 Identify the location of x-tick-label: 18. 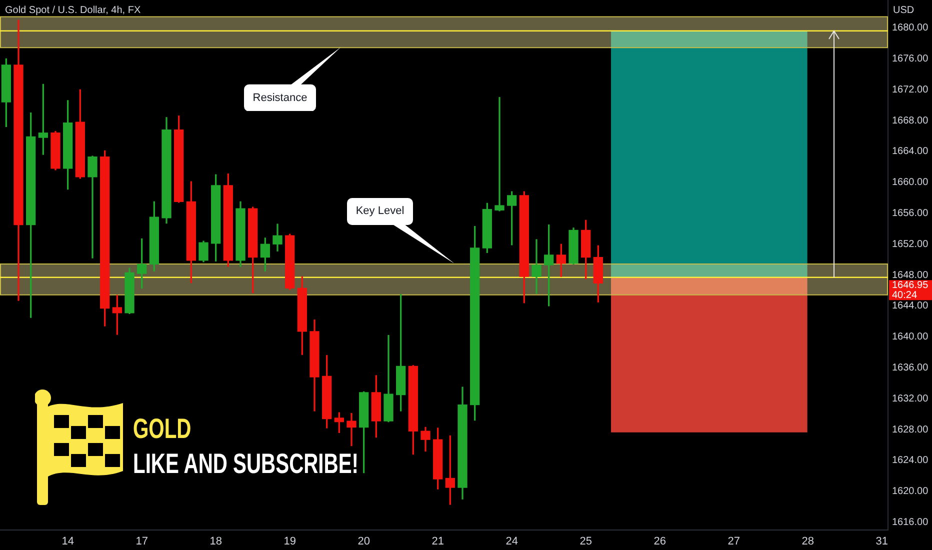
(216, 542).